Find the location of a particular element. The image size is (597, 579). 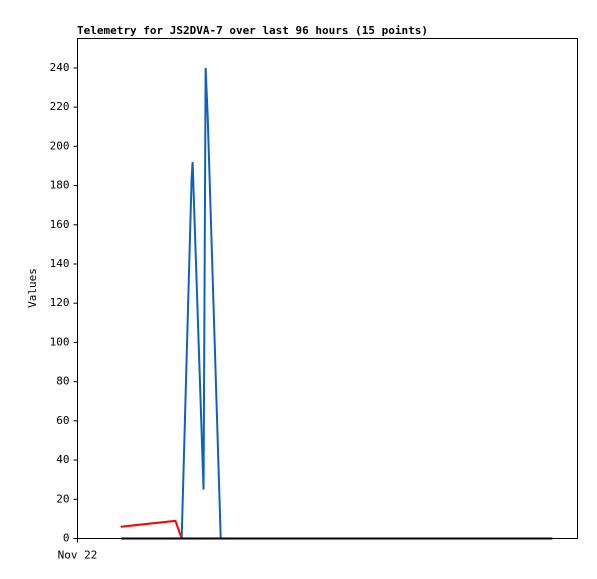

y-tick-label: 160 is located at coordinates (60, 224).